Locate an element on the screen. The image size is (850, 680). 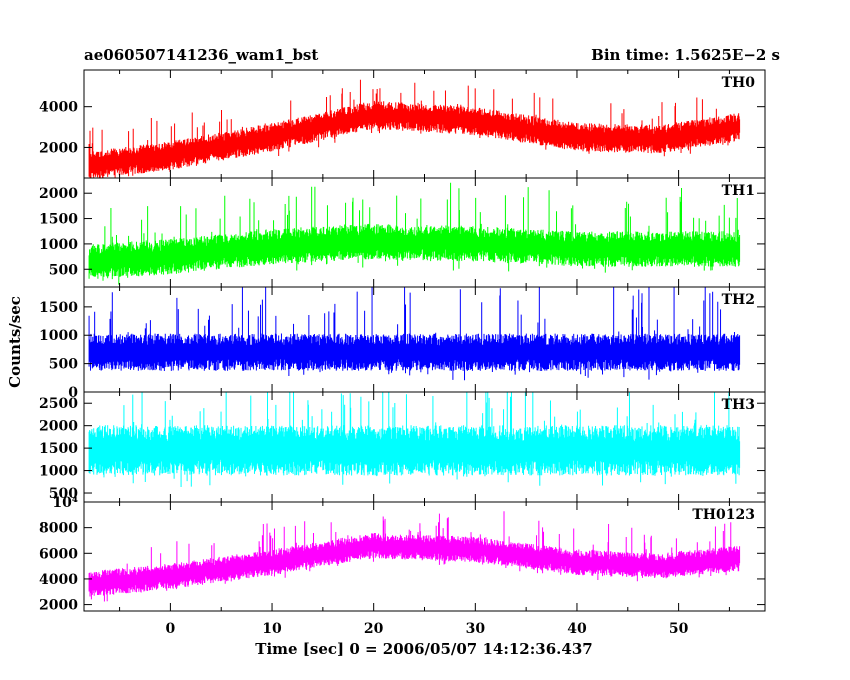
panel-th2: TH2 0 500 1000 1500 is located at coordinates (402, 343).